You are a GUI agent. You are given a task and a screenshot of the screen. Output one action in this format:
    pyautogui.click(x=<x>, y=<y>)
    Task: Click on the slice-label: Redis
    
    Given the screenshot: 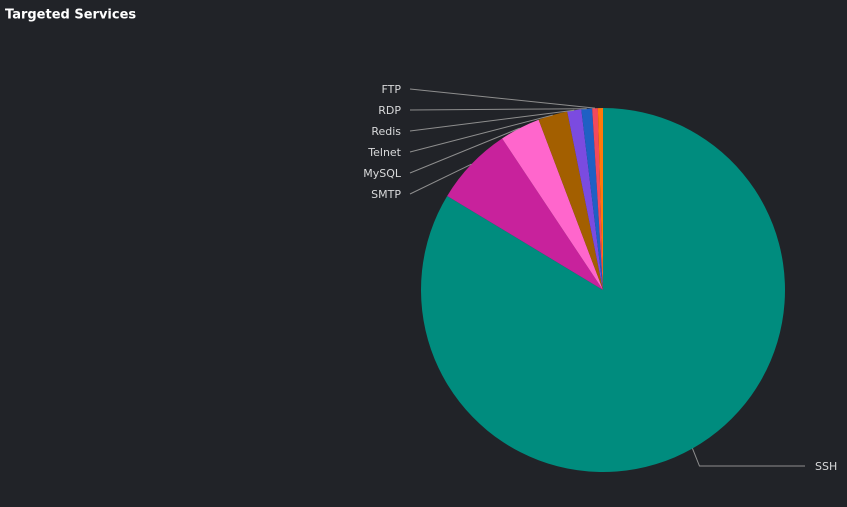 What is the action you would take?
    pyautogui.click(x=386, y=131)
    